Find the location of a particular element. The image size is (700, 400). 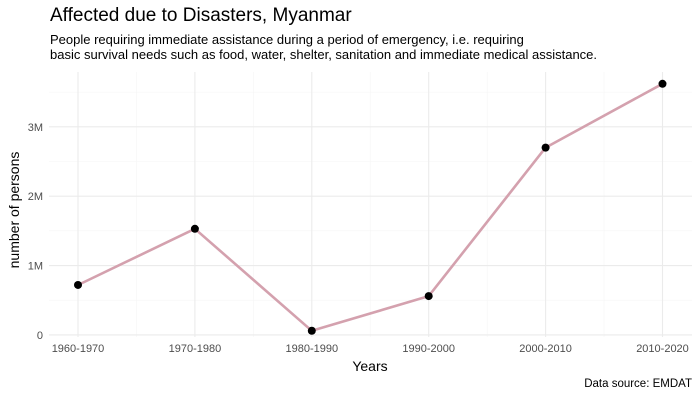

x-tick-label: 1980-1990 is located at coordinates (311, 349).